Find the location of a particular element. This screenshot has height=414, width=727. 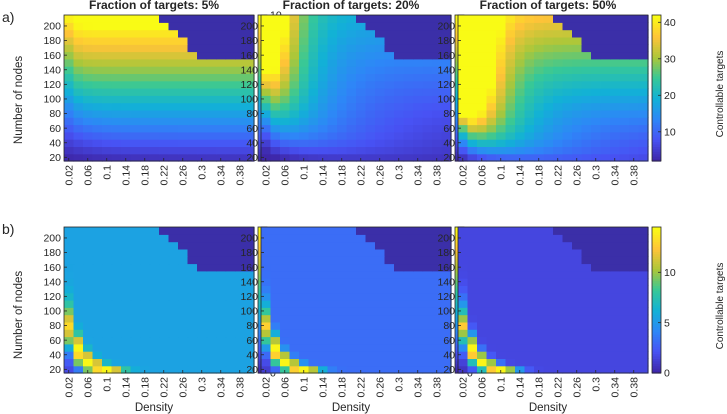

panel-title-20pct: Fraction of targets: 20% is located at coordinates (351, 6).